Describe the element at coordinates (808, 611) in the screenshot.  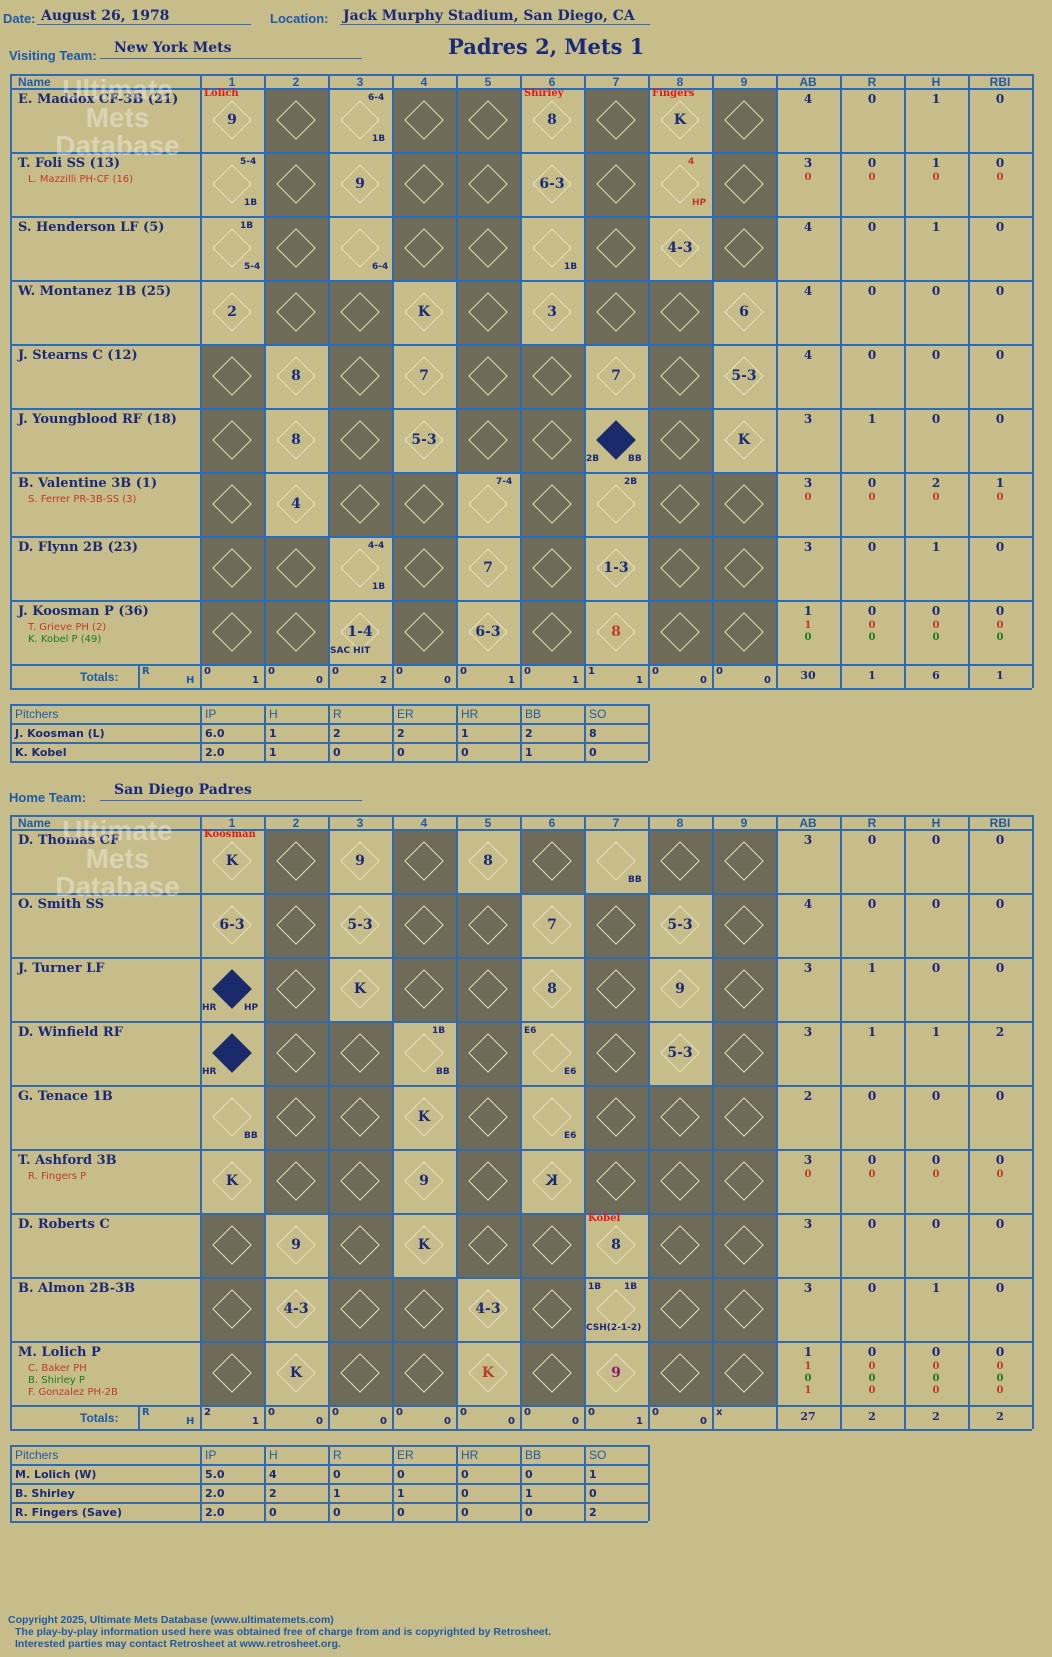
I see `batter-stat: 1` at that location.